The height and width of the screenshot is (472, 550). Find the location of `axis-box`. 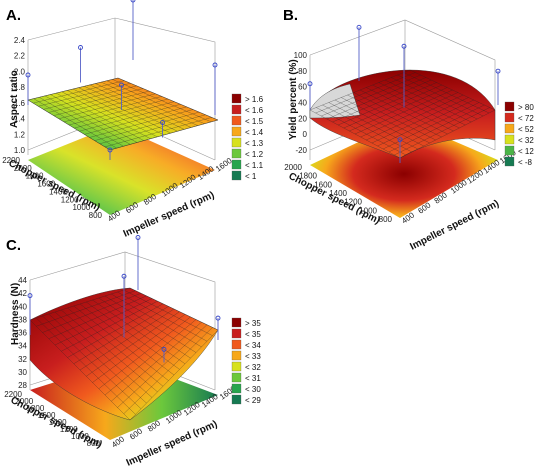

axis-box is located at coordinates (122, 320).